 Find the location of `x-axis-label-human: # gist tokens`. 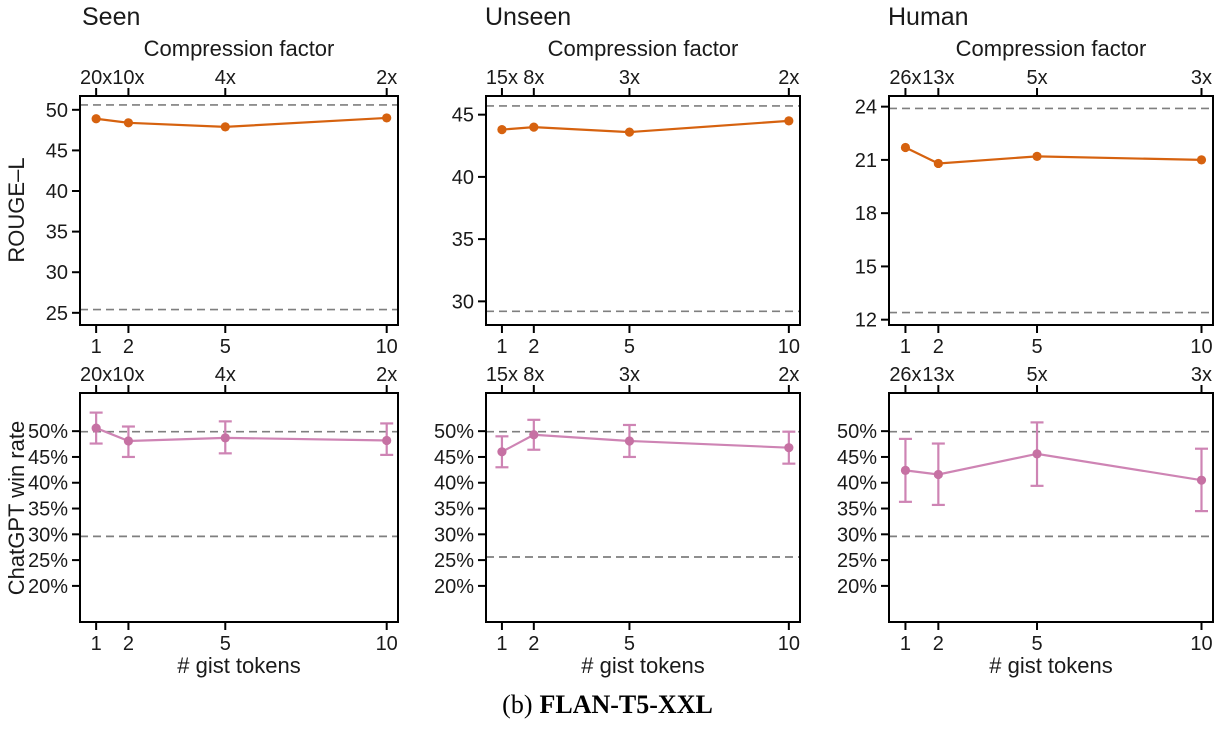

x-axis-label-human: # gist tokens is located at coordinates (1051, 665).